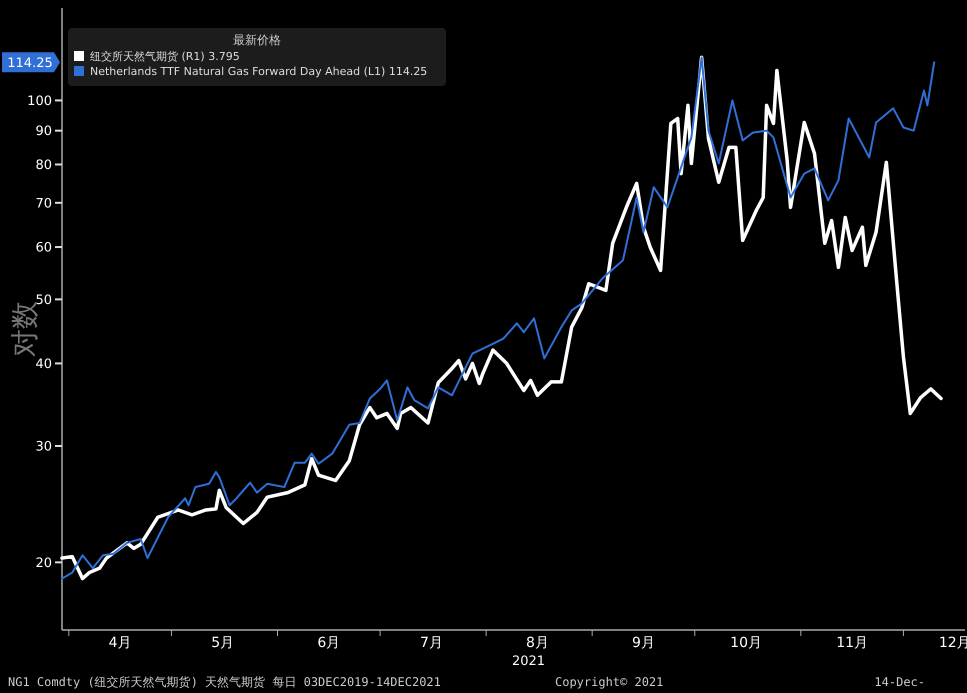  Describe the element at coordinates (259, 71) in the screenshot. I see `legend-label: Netherlands TTF Natural Gas Forward Day Ahead (L1) 114.25` at that location.